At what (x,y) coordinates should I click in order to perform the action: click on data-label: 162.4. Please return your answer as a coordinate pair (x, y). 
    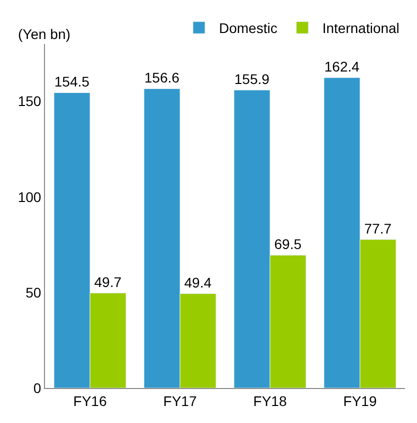
    Looking at the image, I should click on (342, 66).